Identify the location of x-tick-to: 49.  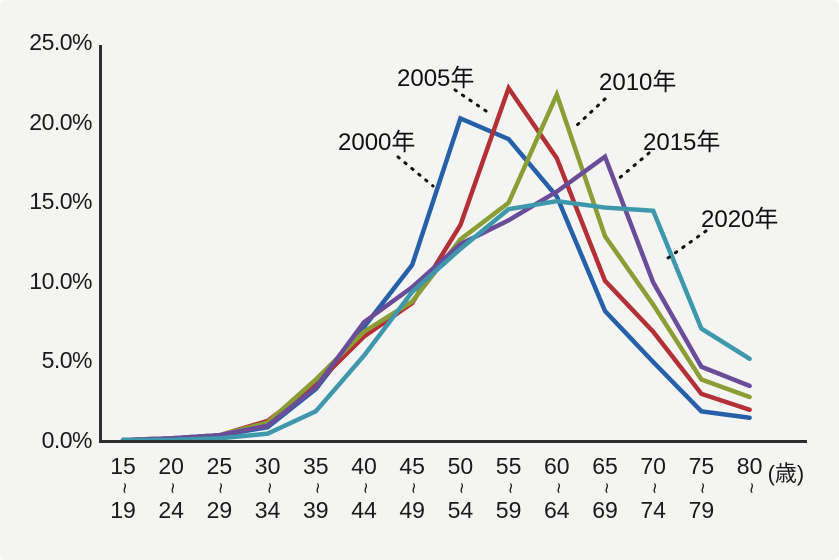
(412, 510).